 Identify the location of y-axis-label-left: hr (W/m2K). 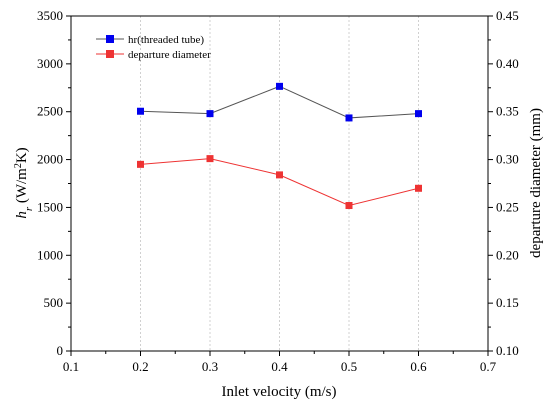
(24, 182).